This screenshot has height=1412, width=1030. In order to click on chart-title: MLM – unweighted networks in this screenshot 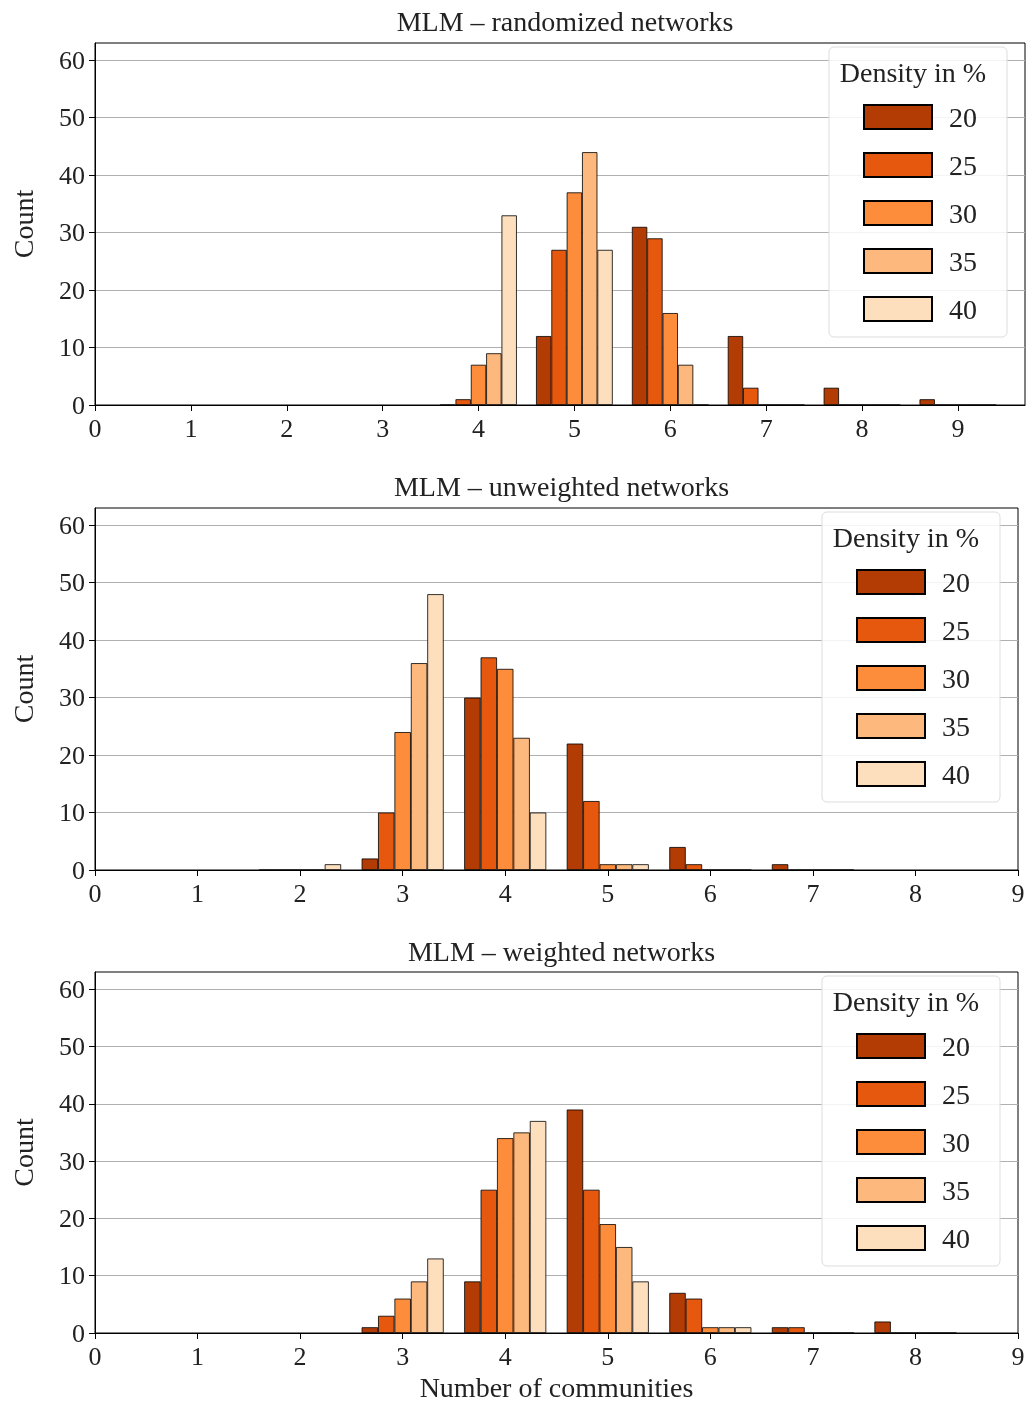, I will do `click(561, 486)`.